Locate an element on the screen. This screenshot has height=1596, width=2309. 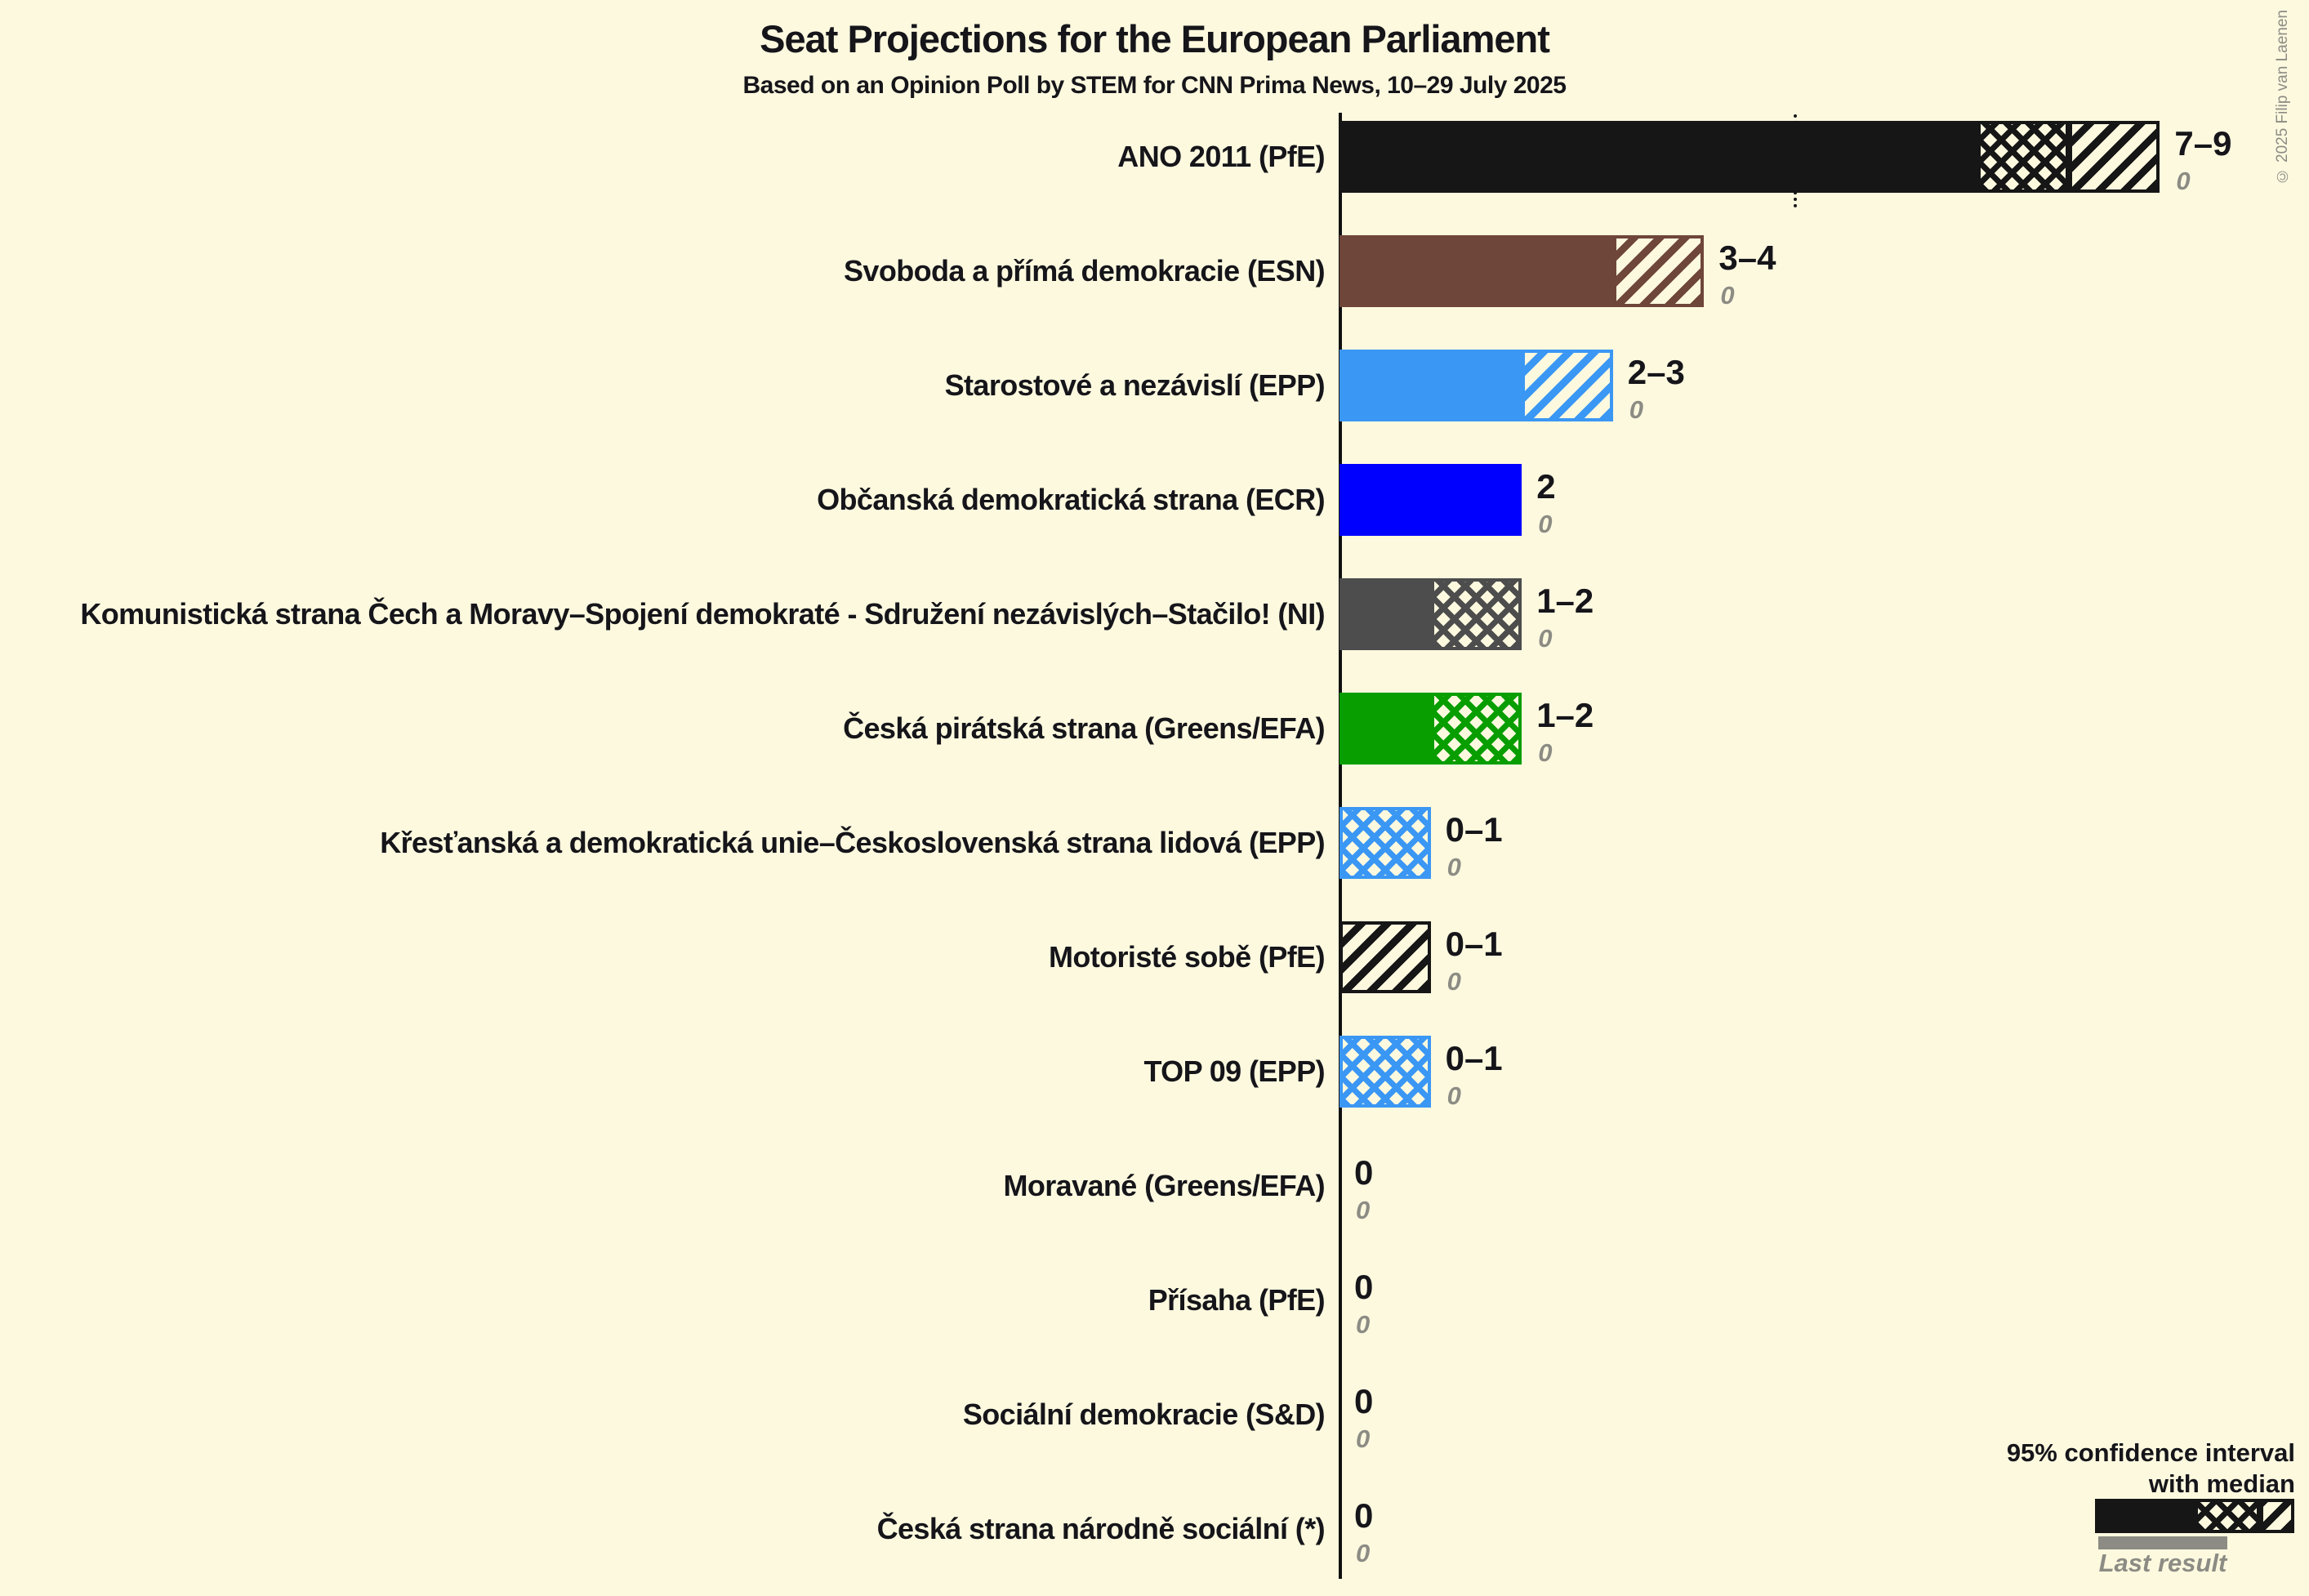
party-label: Svoboda a přímá demokracie (ESN) is located at coordinates (1085, 271).